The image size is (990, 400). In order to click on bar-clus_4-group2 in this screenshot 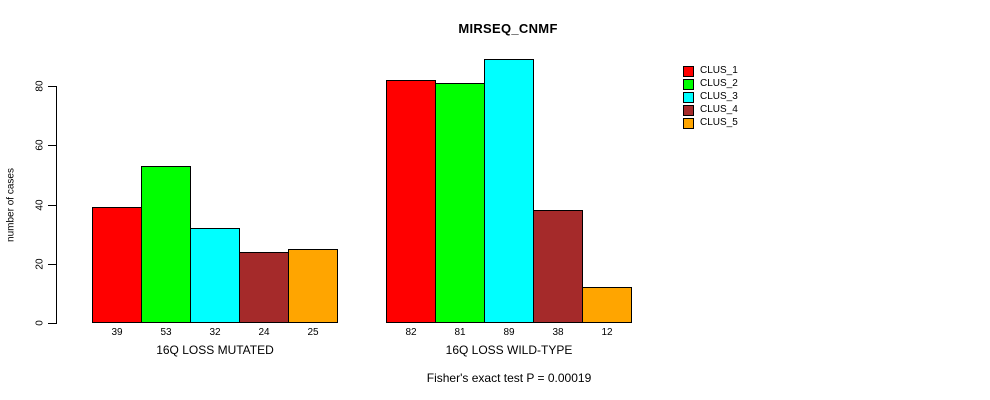, I will do `click(558, 266)`.